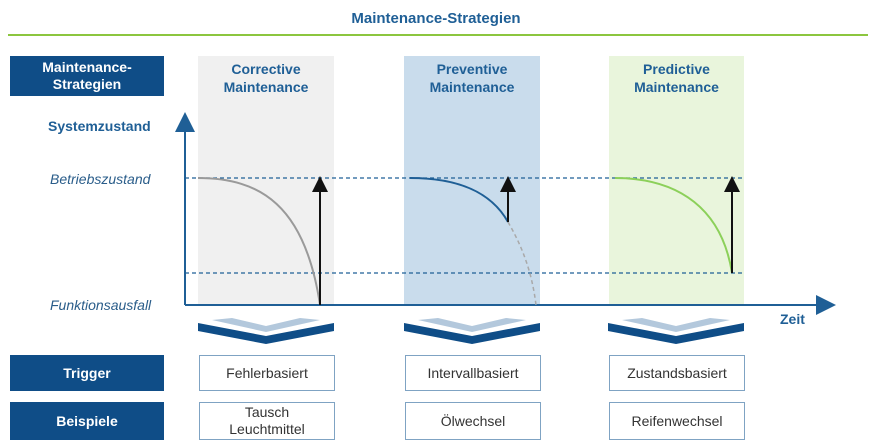 This screenshot has height=444, width=872. Describe the element at coordinates (473, 421) in the screenshot. I see `preventive-example: Ölwechsel` at that location.